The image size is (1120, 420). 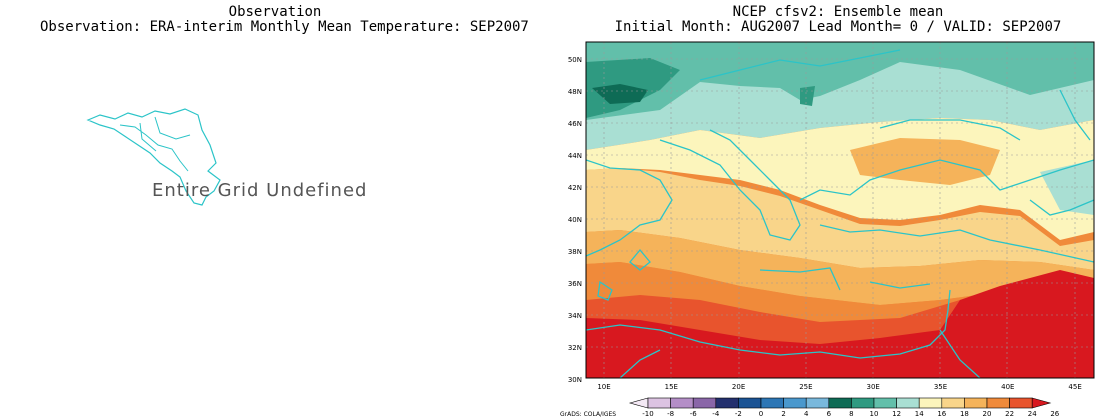 I want to click on colorbar-tick-label: 8, so click(x=851, y=414).